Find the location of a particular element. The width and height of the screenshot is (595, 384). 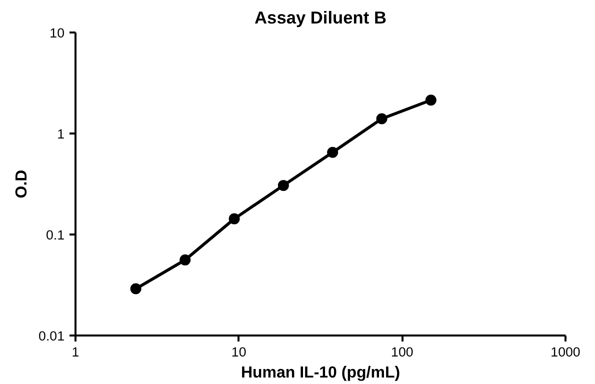

y-tick-label: 1 is located at coordinates (61, 134).